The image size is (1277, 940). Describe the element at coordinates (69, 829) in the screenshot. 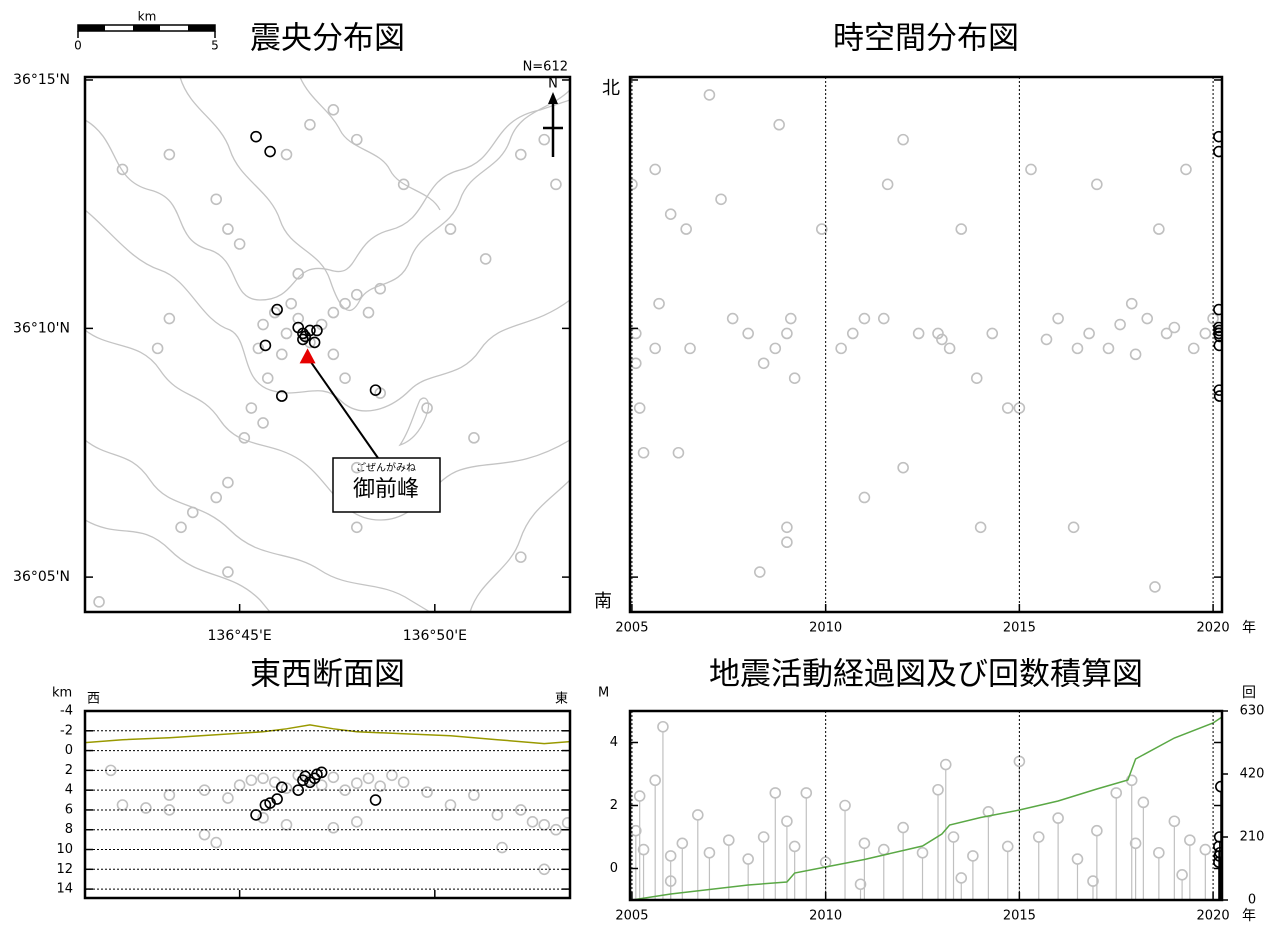

I see `y-tick-label: 8` at that location.